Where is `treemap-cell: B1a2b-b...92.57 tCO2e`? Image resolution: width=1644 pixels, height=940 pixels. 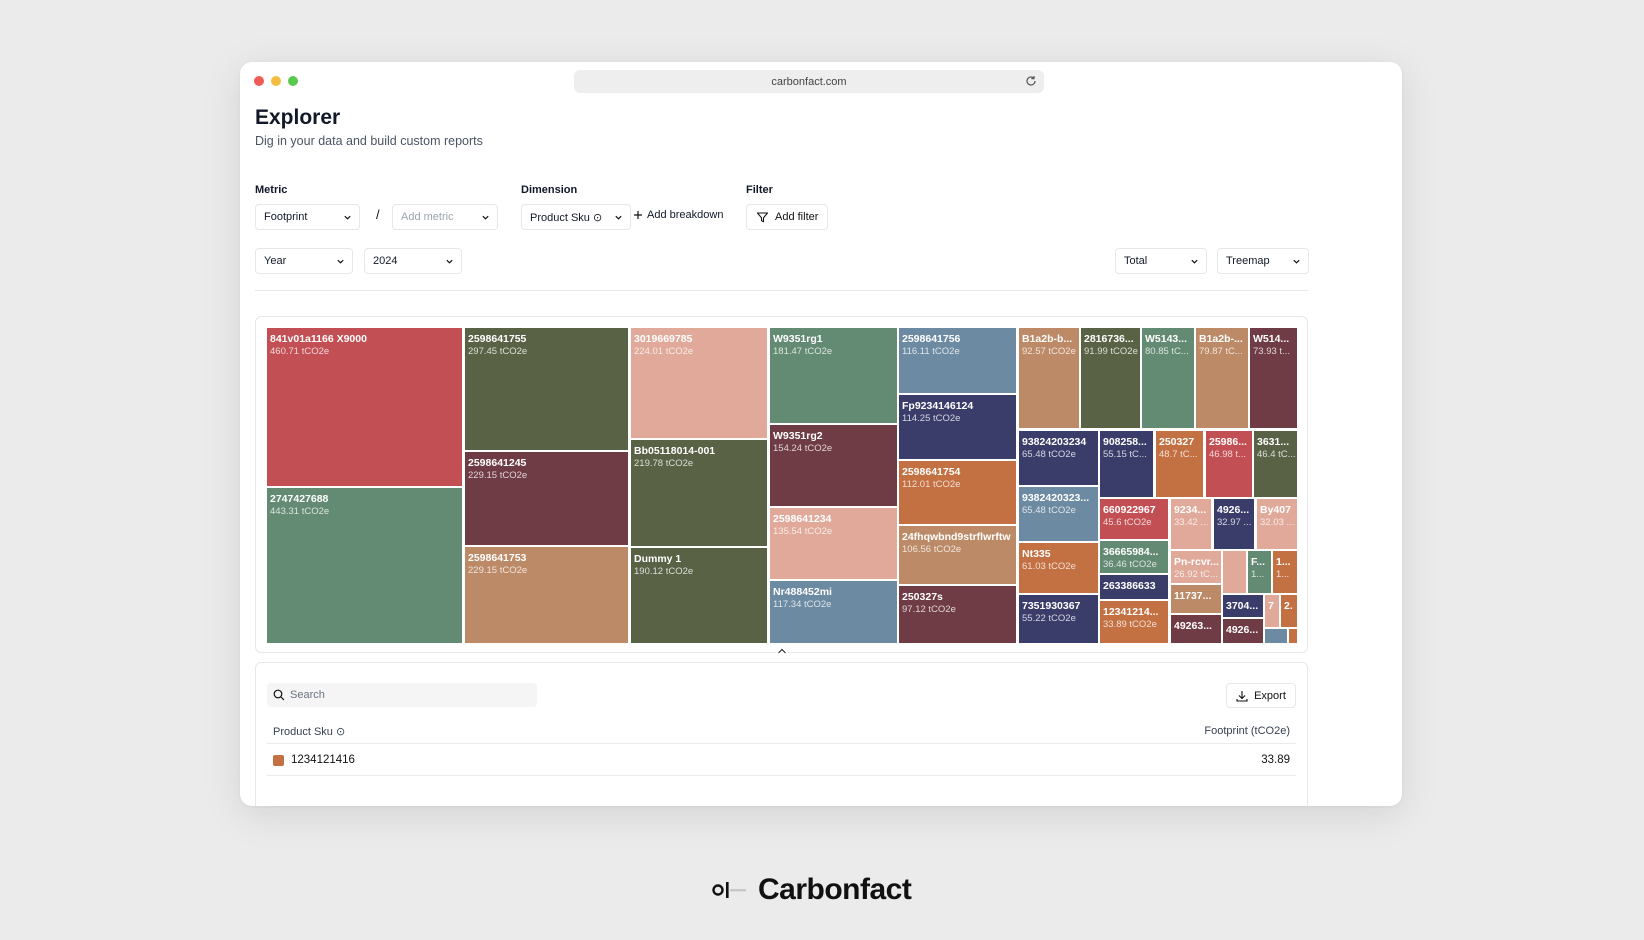
treemap-cell: B1a2b-b...92.57 tCO2e is located at coordinates (1049, 378).